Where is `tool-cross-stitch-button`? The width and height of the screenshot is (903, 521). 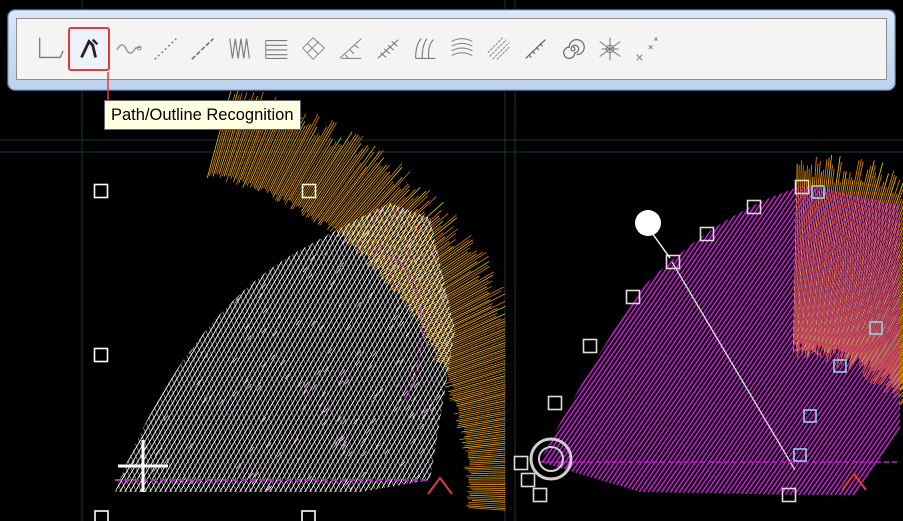
tool-cross-stitch-button is located at coordinates (646, 49).